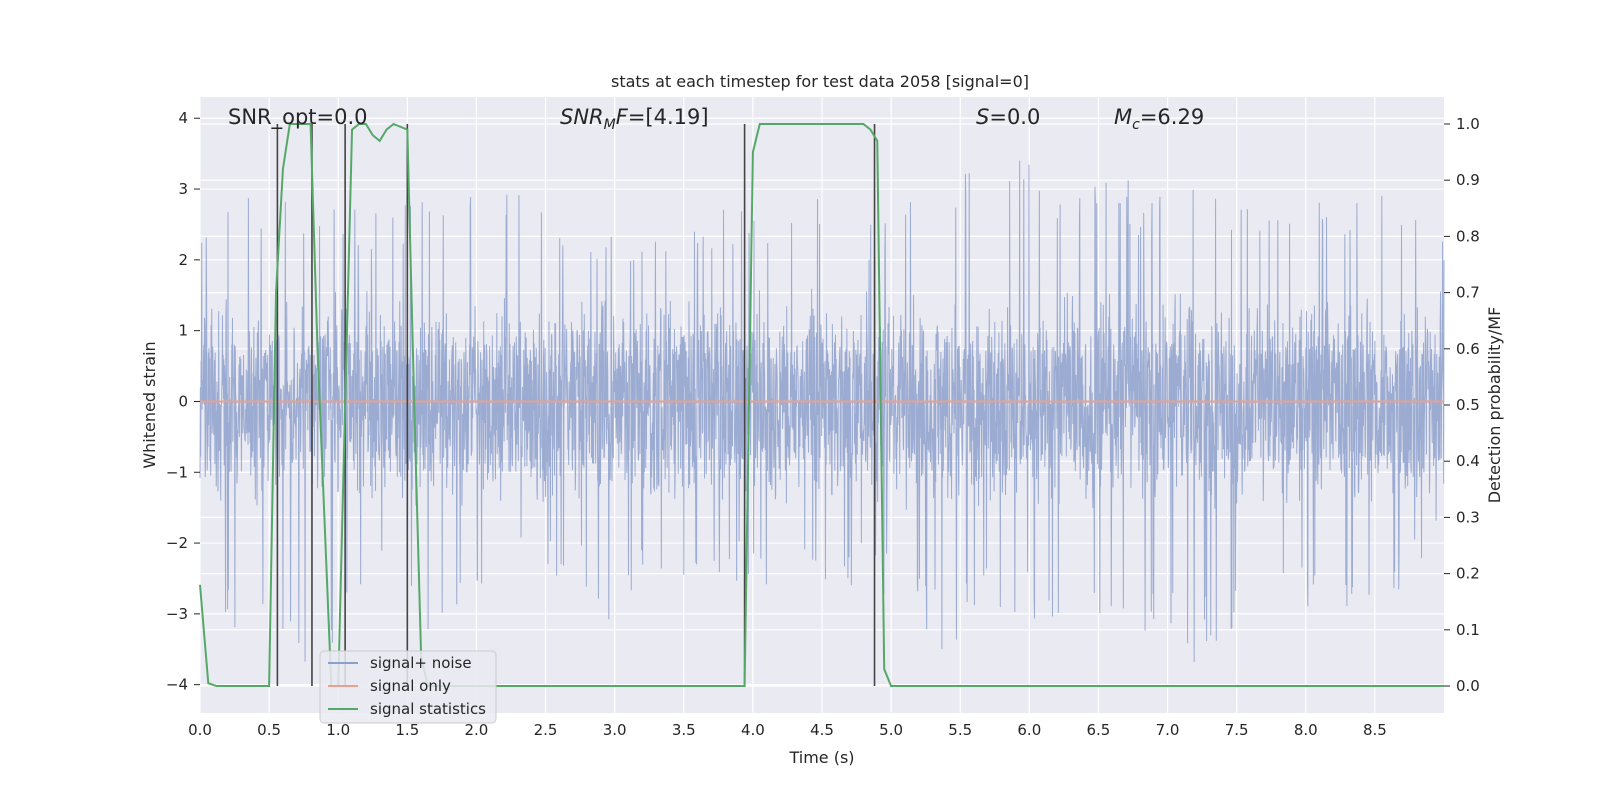  What do you see at coordinates (1136, 125) in the screenshot?
I see `annotation-mc-sub: c` at bounding box center [1136, 125].